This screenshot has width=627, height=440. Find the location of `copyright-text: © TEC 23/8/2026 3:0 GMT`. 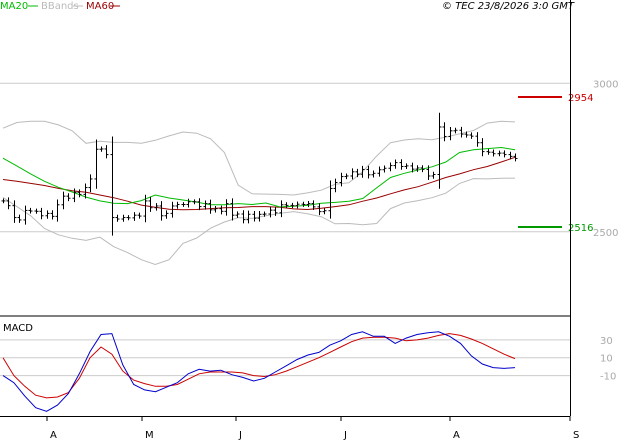

copyright-text: © TEC 23/8/2026 3:0 GMT is located at coordinates (508, 6).